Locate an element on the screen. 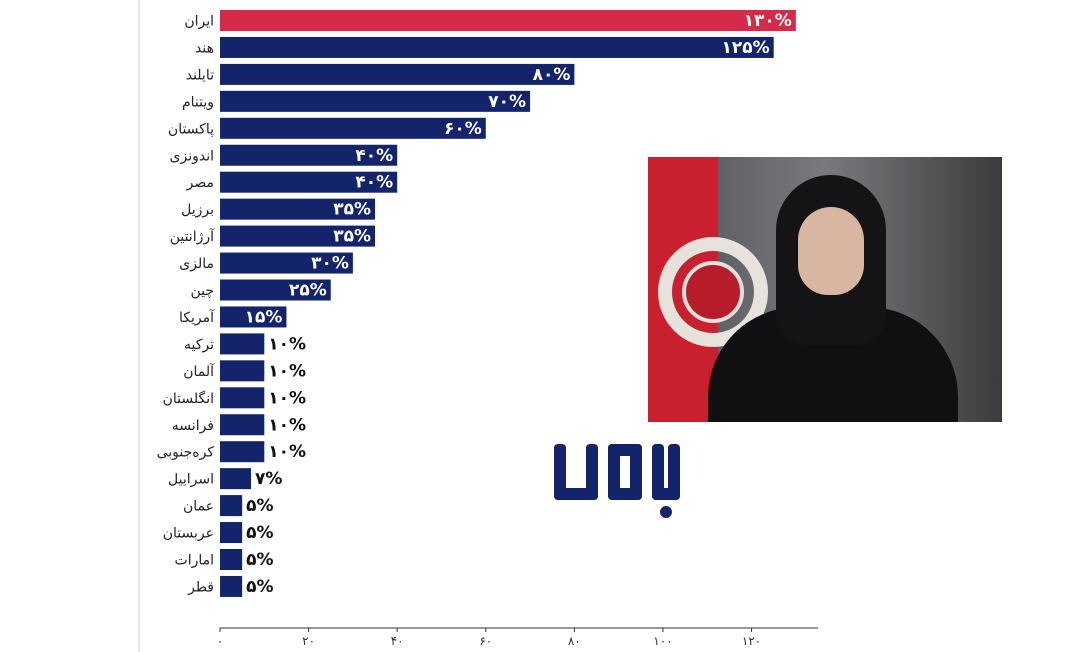  value-label-1: ۱۲۵% is located at coordinates (746, 48).